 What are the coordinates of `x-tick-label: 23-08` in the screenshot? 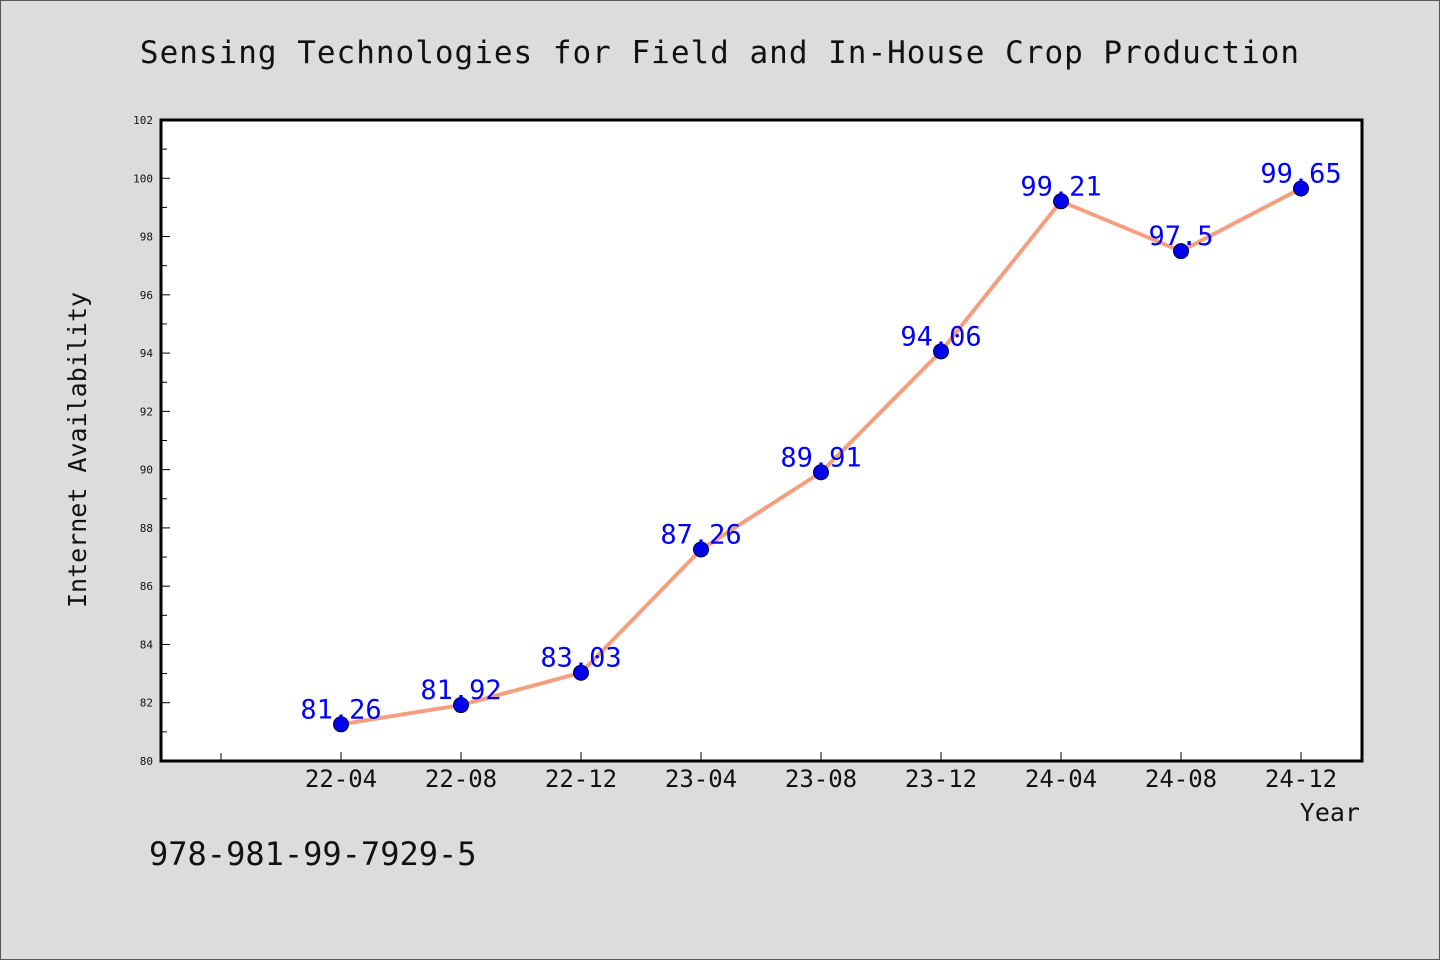 It's located at (821, 779).